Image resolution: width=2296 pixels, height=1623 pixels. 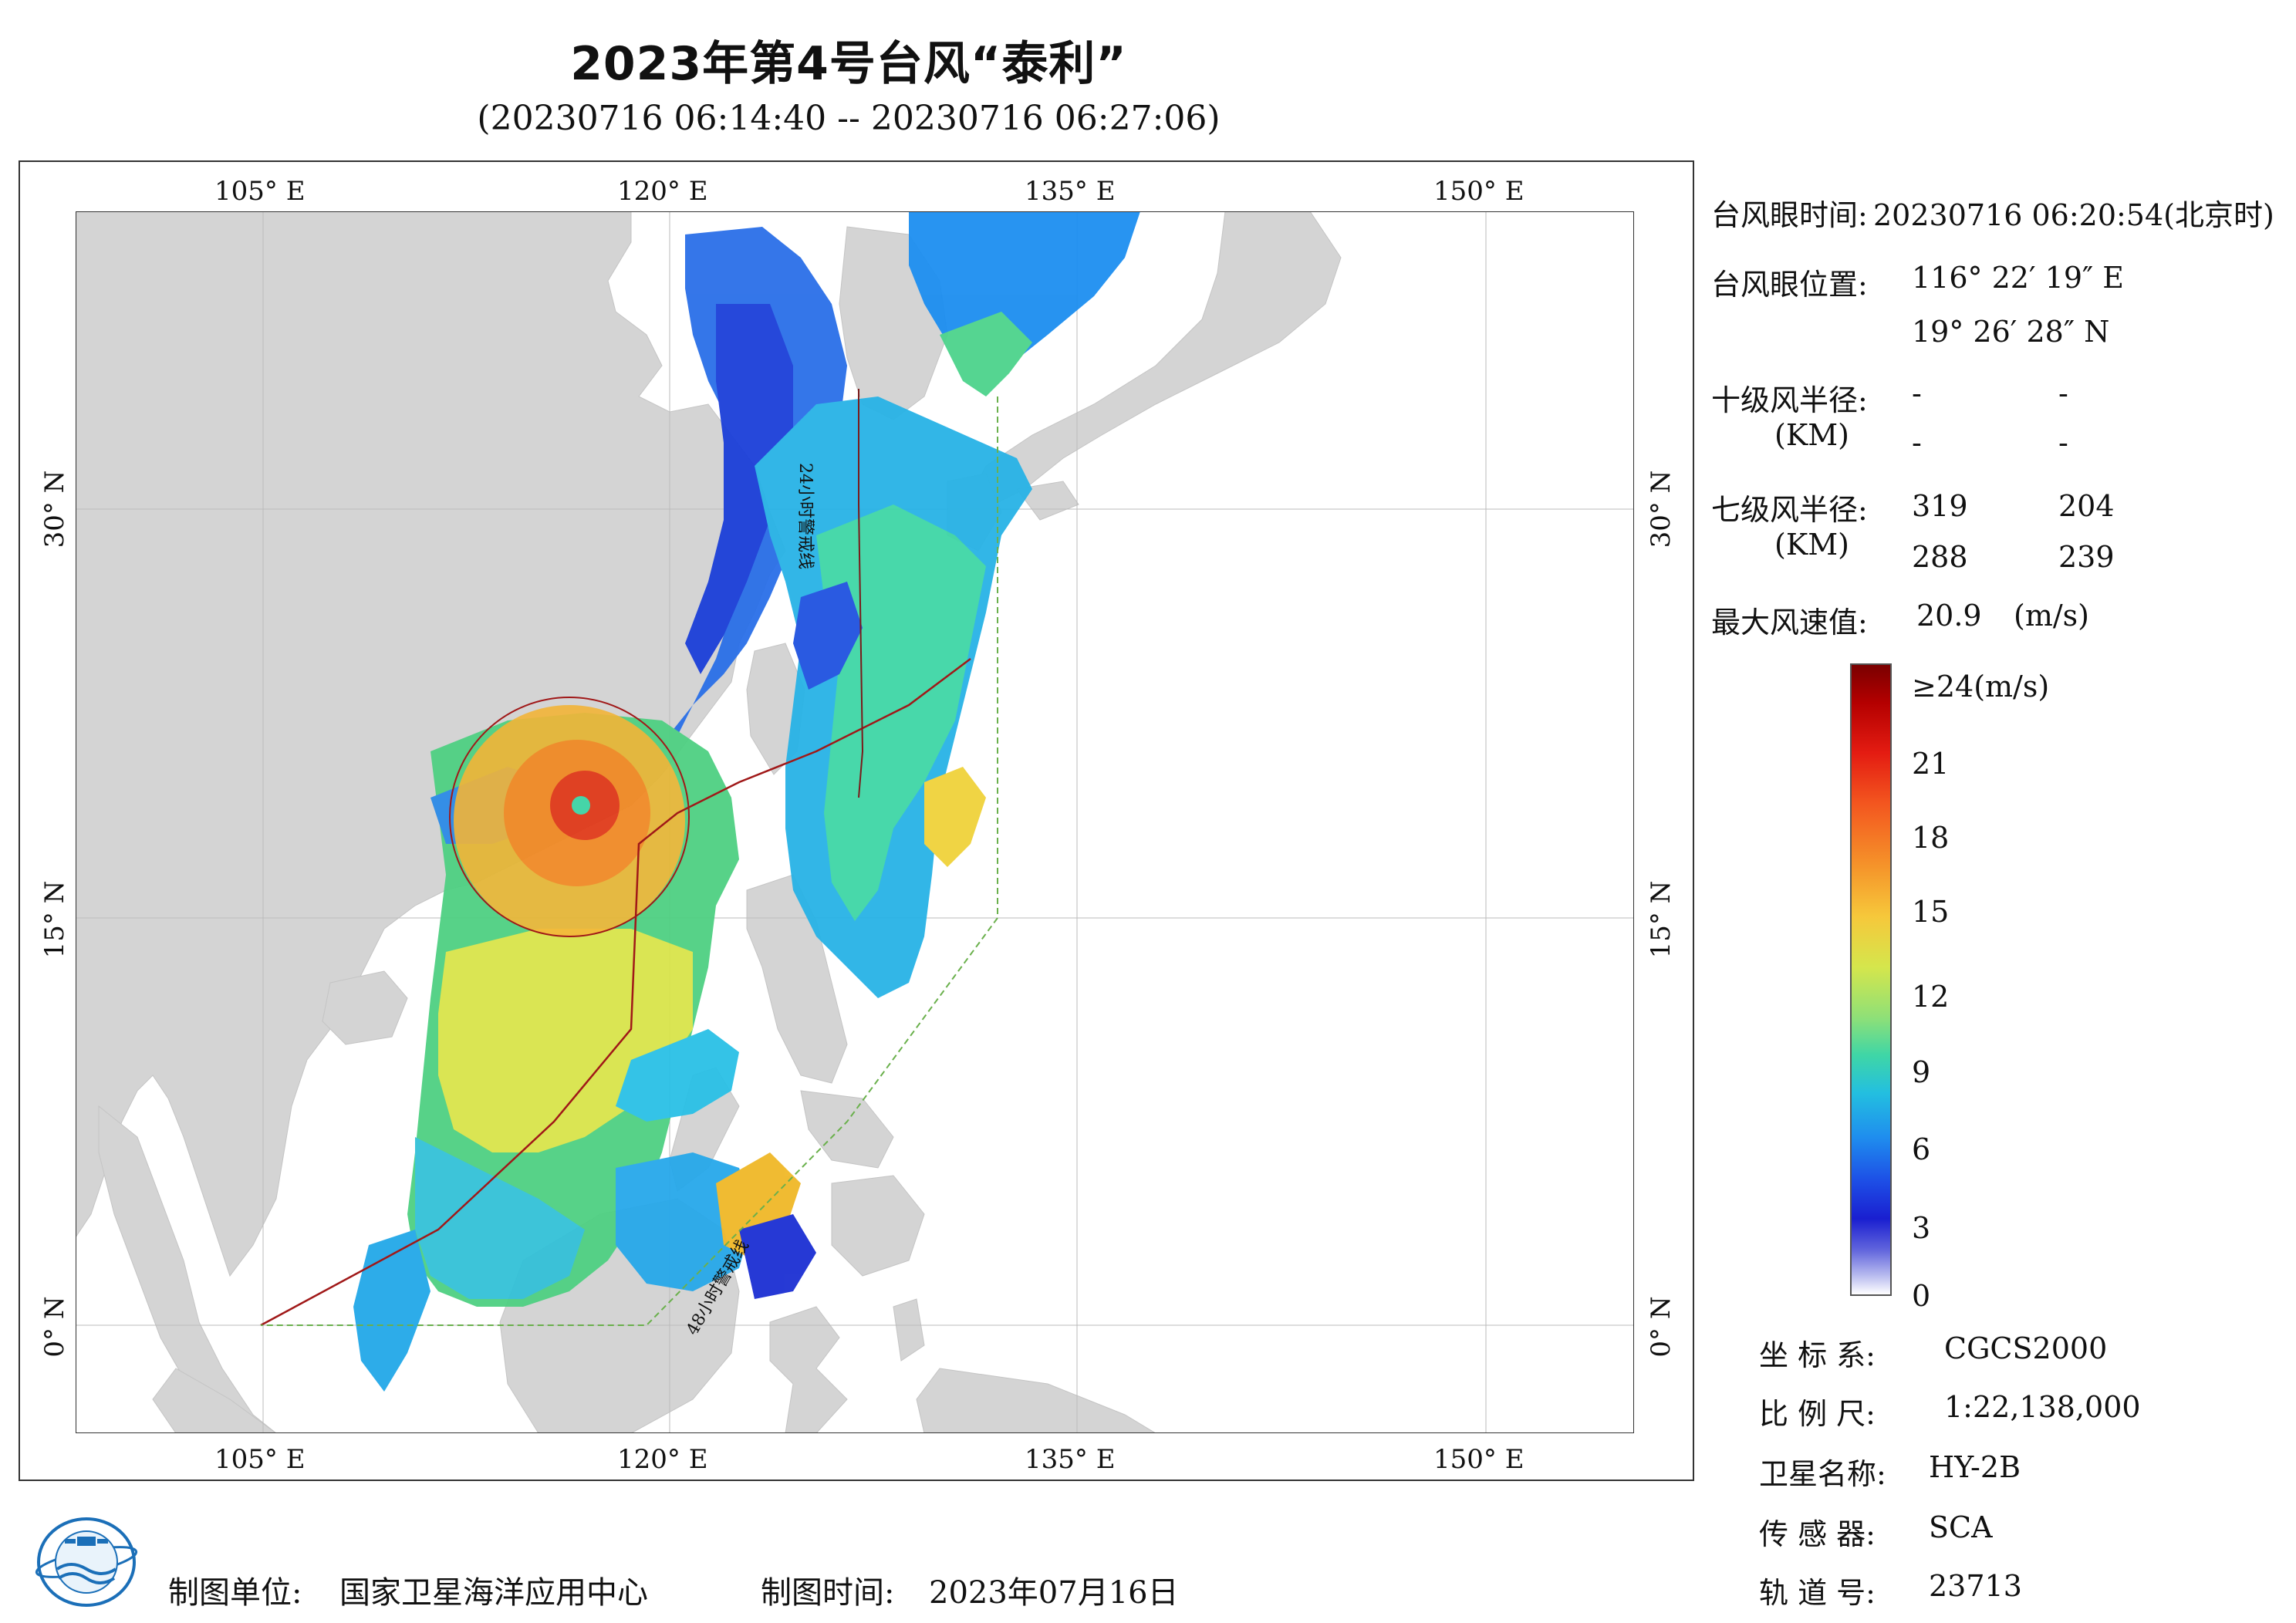 I want to click on level7-label: 七级风半径:, so click(x=1789, y=510).